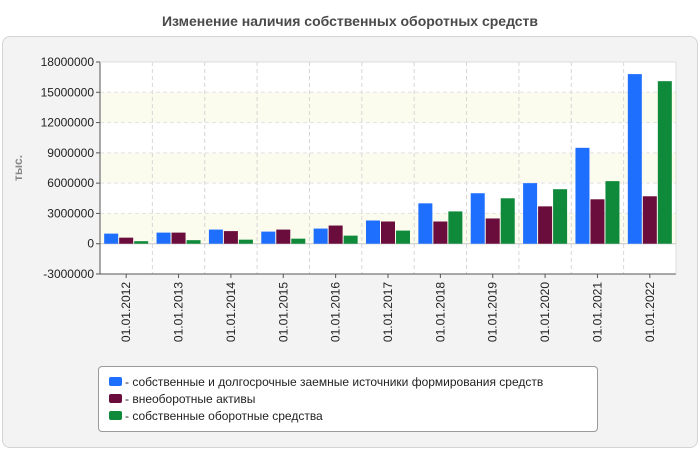 This screenshot has height=450, width=700. Describe the element at coordinates (18, 168) in the screenshot. I see `y-axis-label: тыс.` at that location.